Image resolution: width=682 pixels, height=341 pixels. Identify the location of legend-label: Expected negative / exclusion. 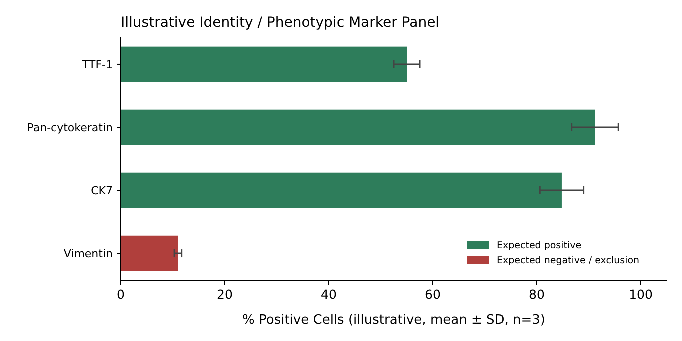
(568, 260).